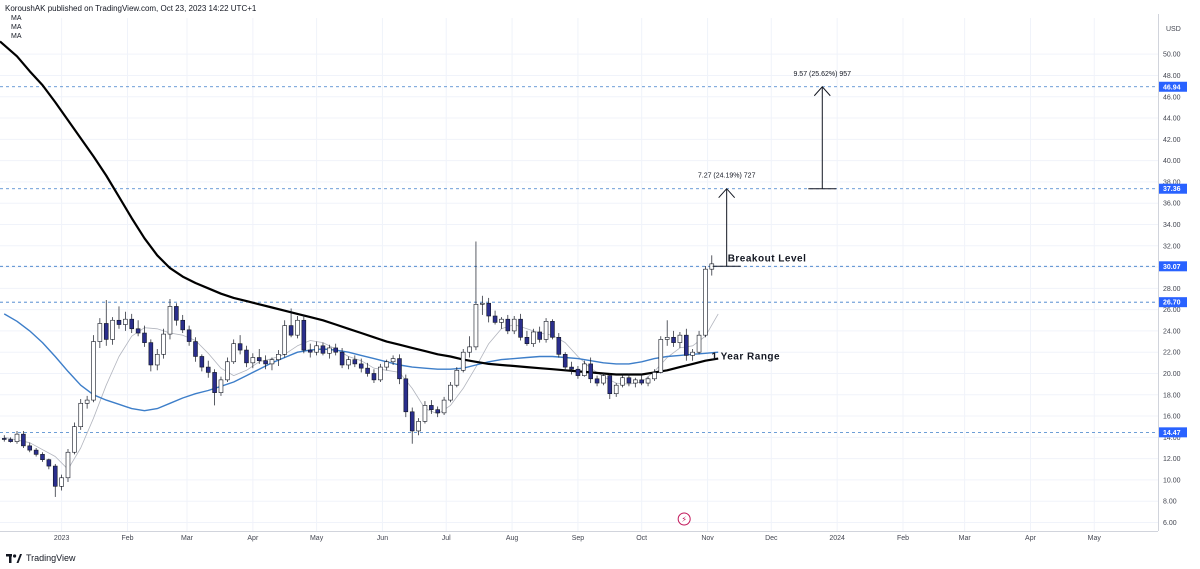 This screenshot has width=1200, height=569. Describe the element at coordinates (727, 193) in the screenshot. I see `arrow-head` at that location.